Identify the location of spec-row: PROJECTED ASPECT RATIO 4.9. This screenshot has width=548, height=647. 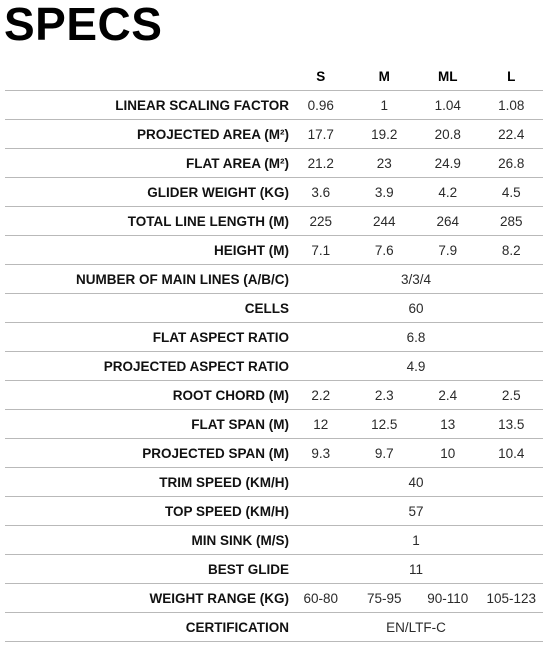
(274, 366).